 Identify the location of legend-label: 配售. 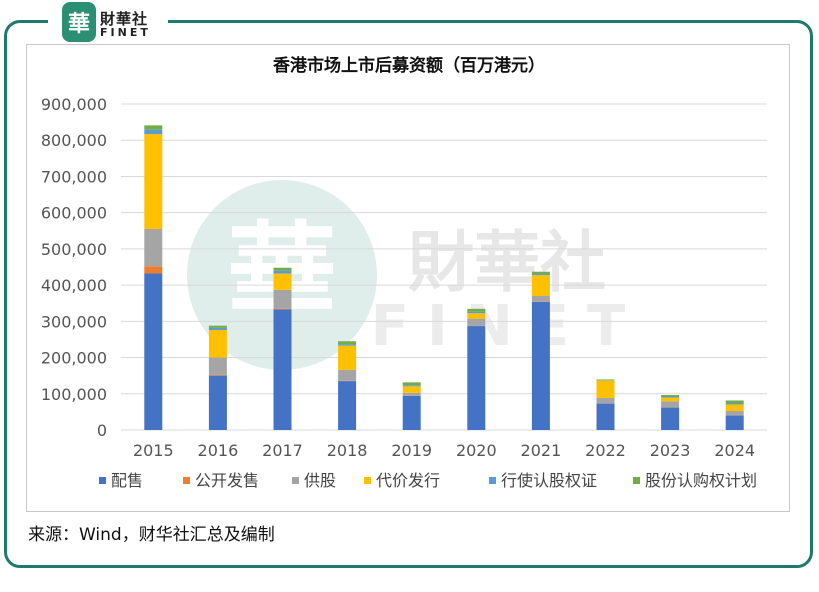
(127, 480).